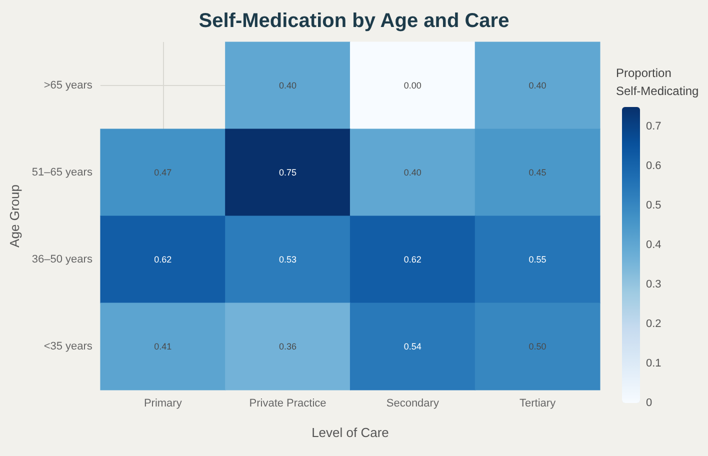 The width and height of the screenshot is (708, 456). What do you see at coordinates (350, 432) in the screenshot?
I see `x-axis-title: Level of Care` at bounding box center [350, 432].